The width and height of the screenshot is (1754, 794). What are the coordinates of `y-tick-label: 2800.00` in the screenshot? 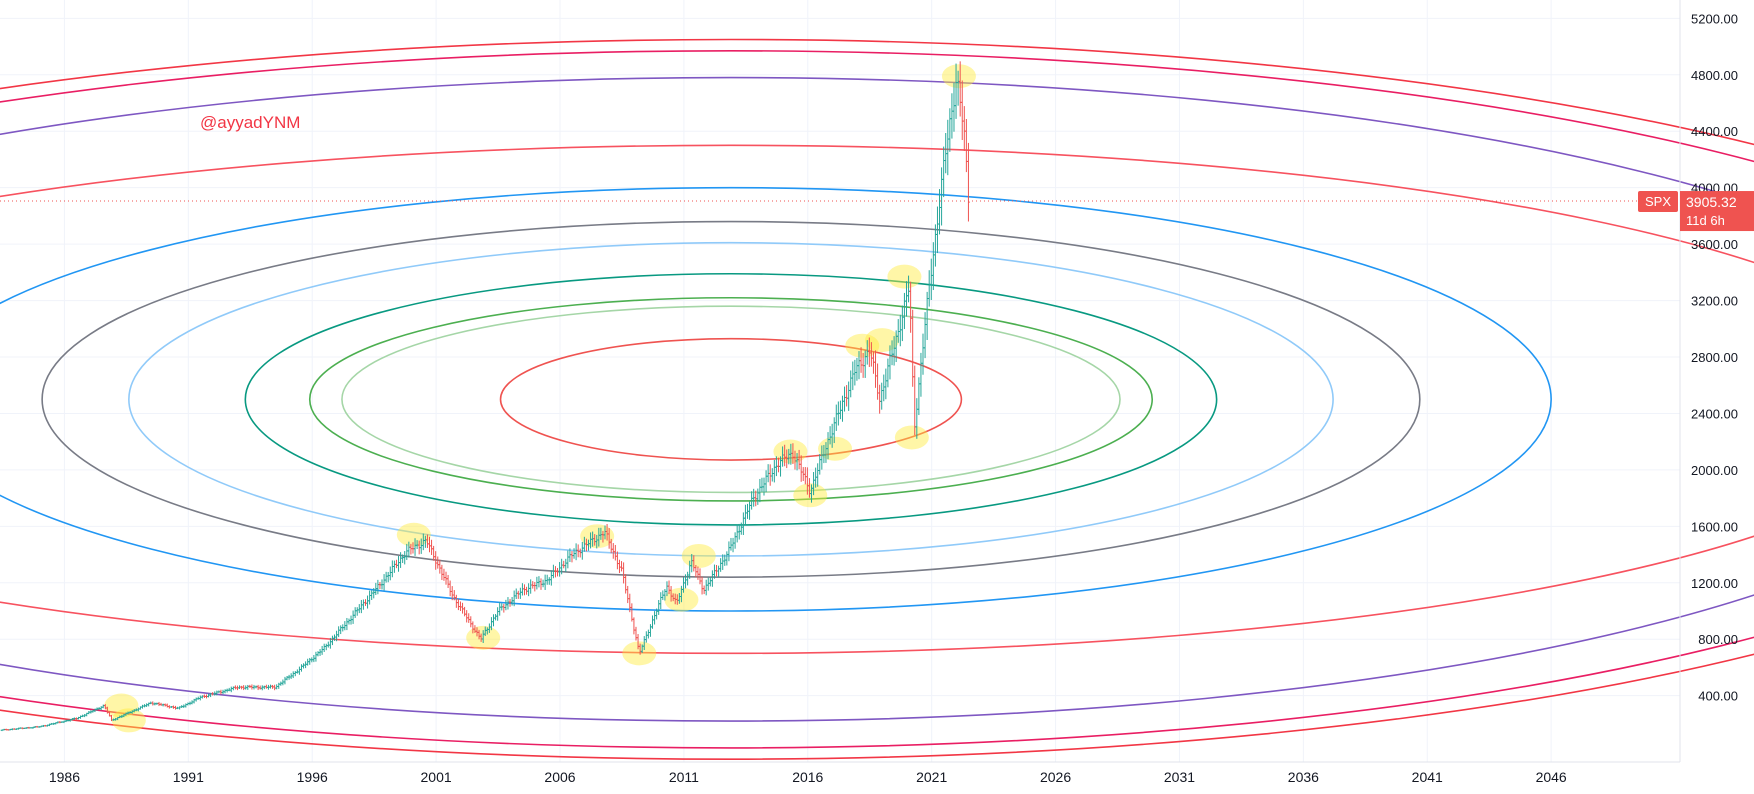 It's located at (1714, 357).